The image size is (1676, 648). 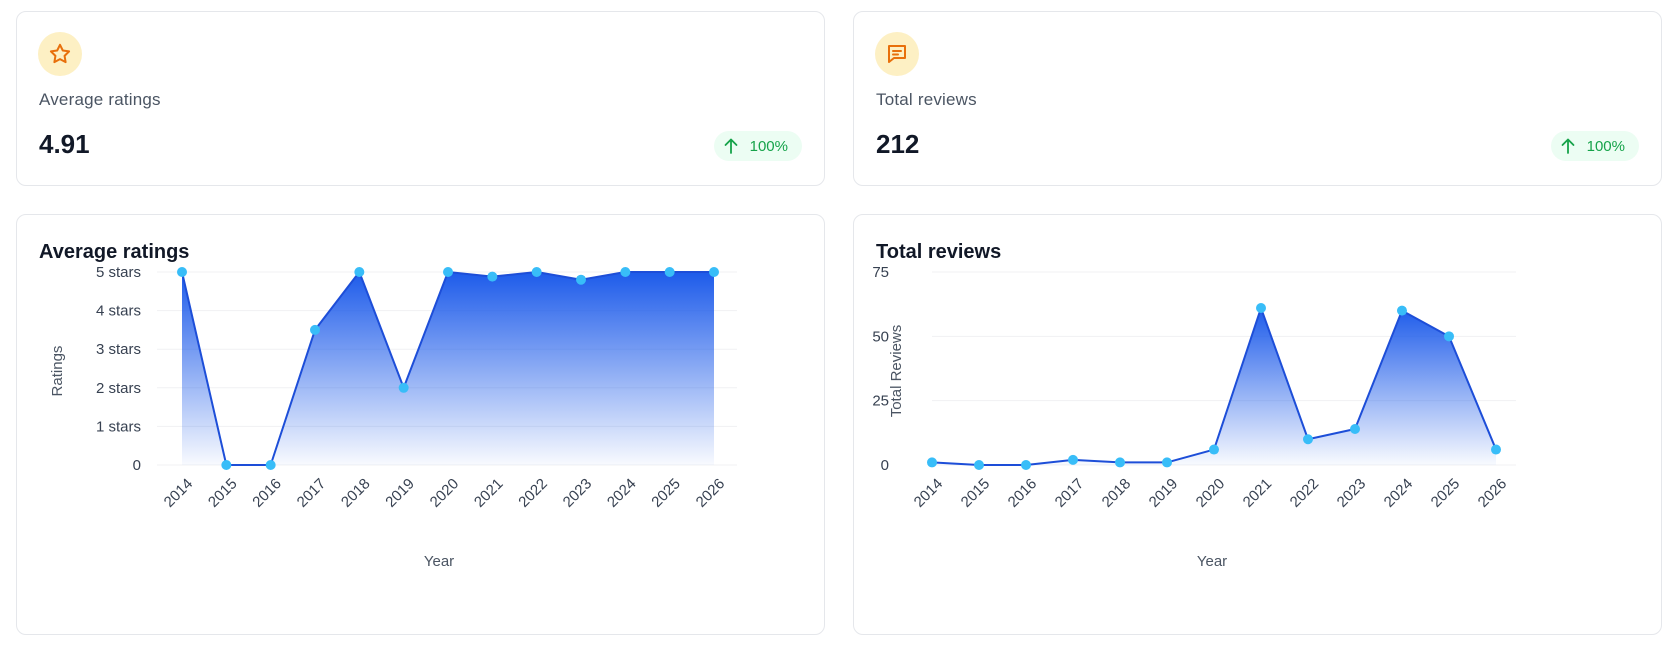 I want to click on y-tick-label: 2 stars, so click(x=118, y=388).